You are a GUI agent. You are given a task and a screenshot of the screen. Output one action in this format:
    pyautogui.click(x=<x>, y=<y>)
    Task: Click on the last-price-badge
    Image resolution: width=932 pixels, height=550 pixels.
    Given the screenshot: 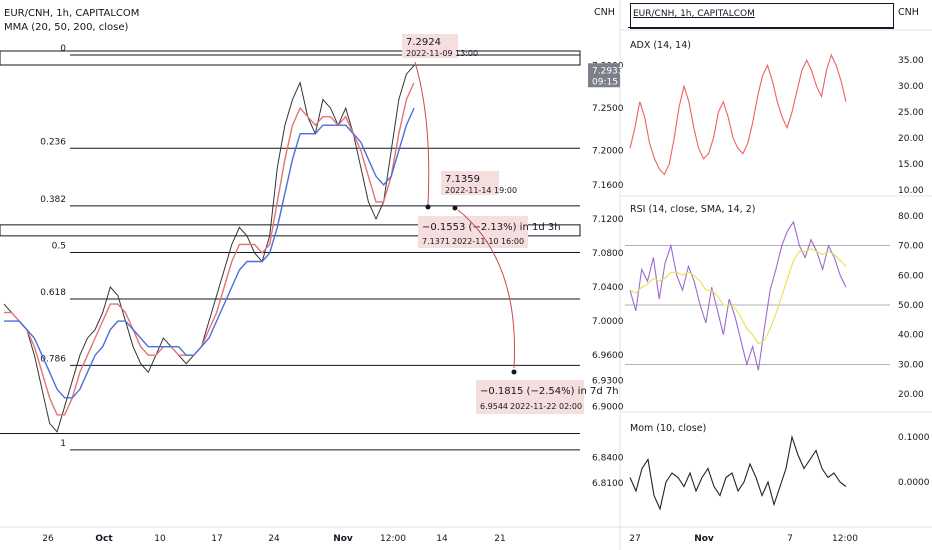 What is the action you would take?
    pyautogui.click(x=604, y=75)
    